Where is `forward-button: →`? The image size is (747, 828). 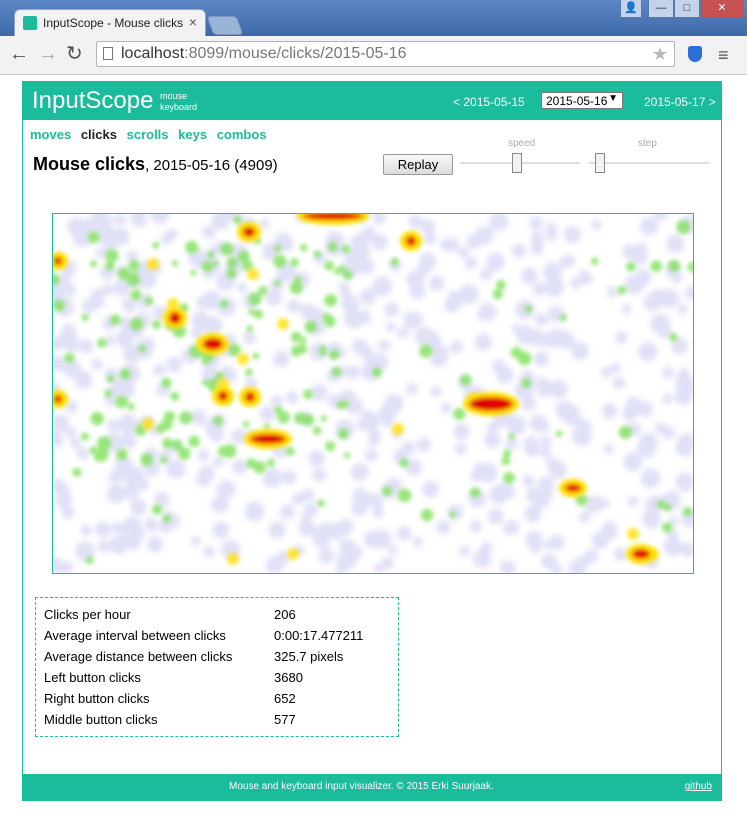
forward-button: → is located at coordinates (48, 54).